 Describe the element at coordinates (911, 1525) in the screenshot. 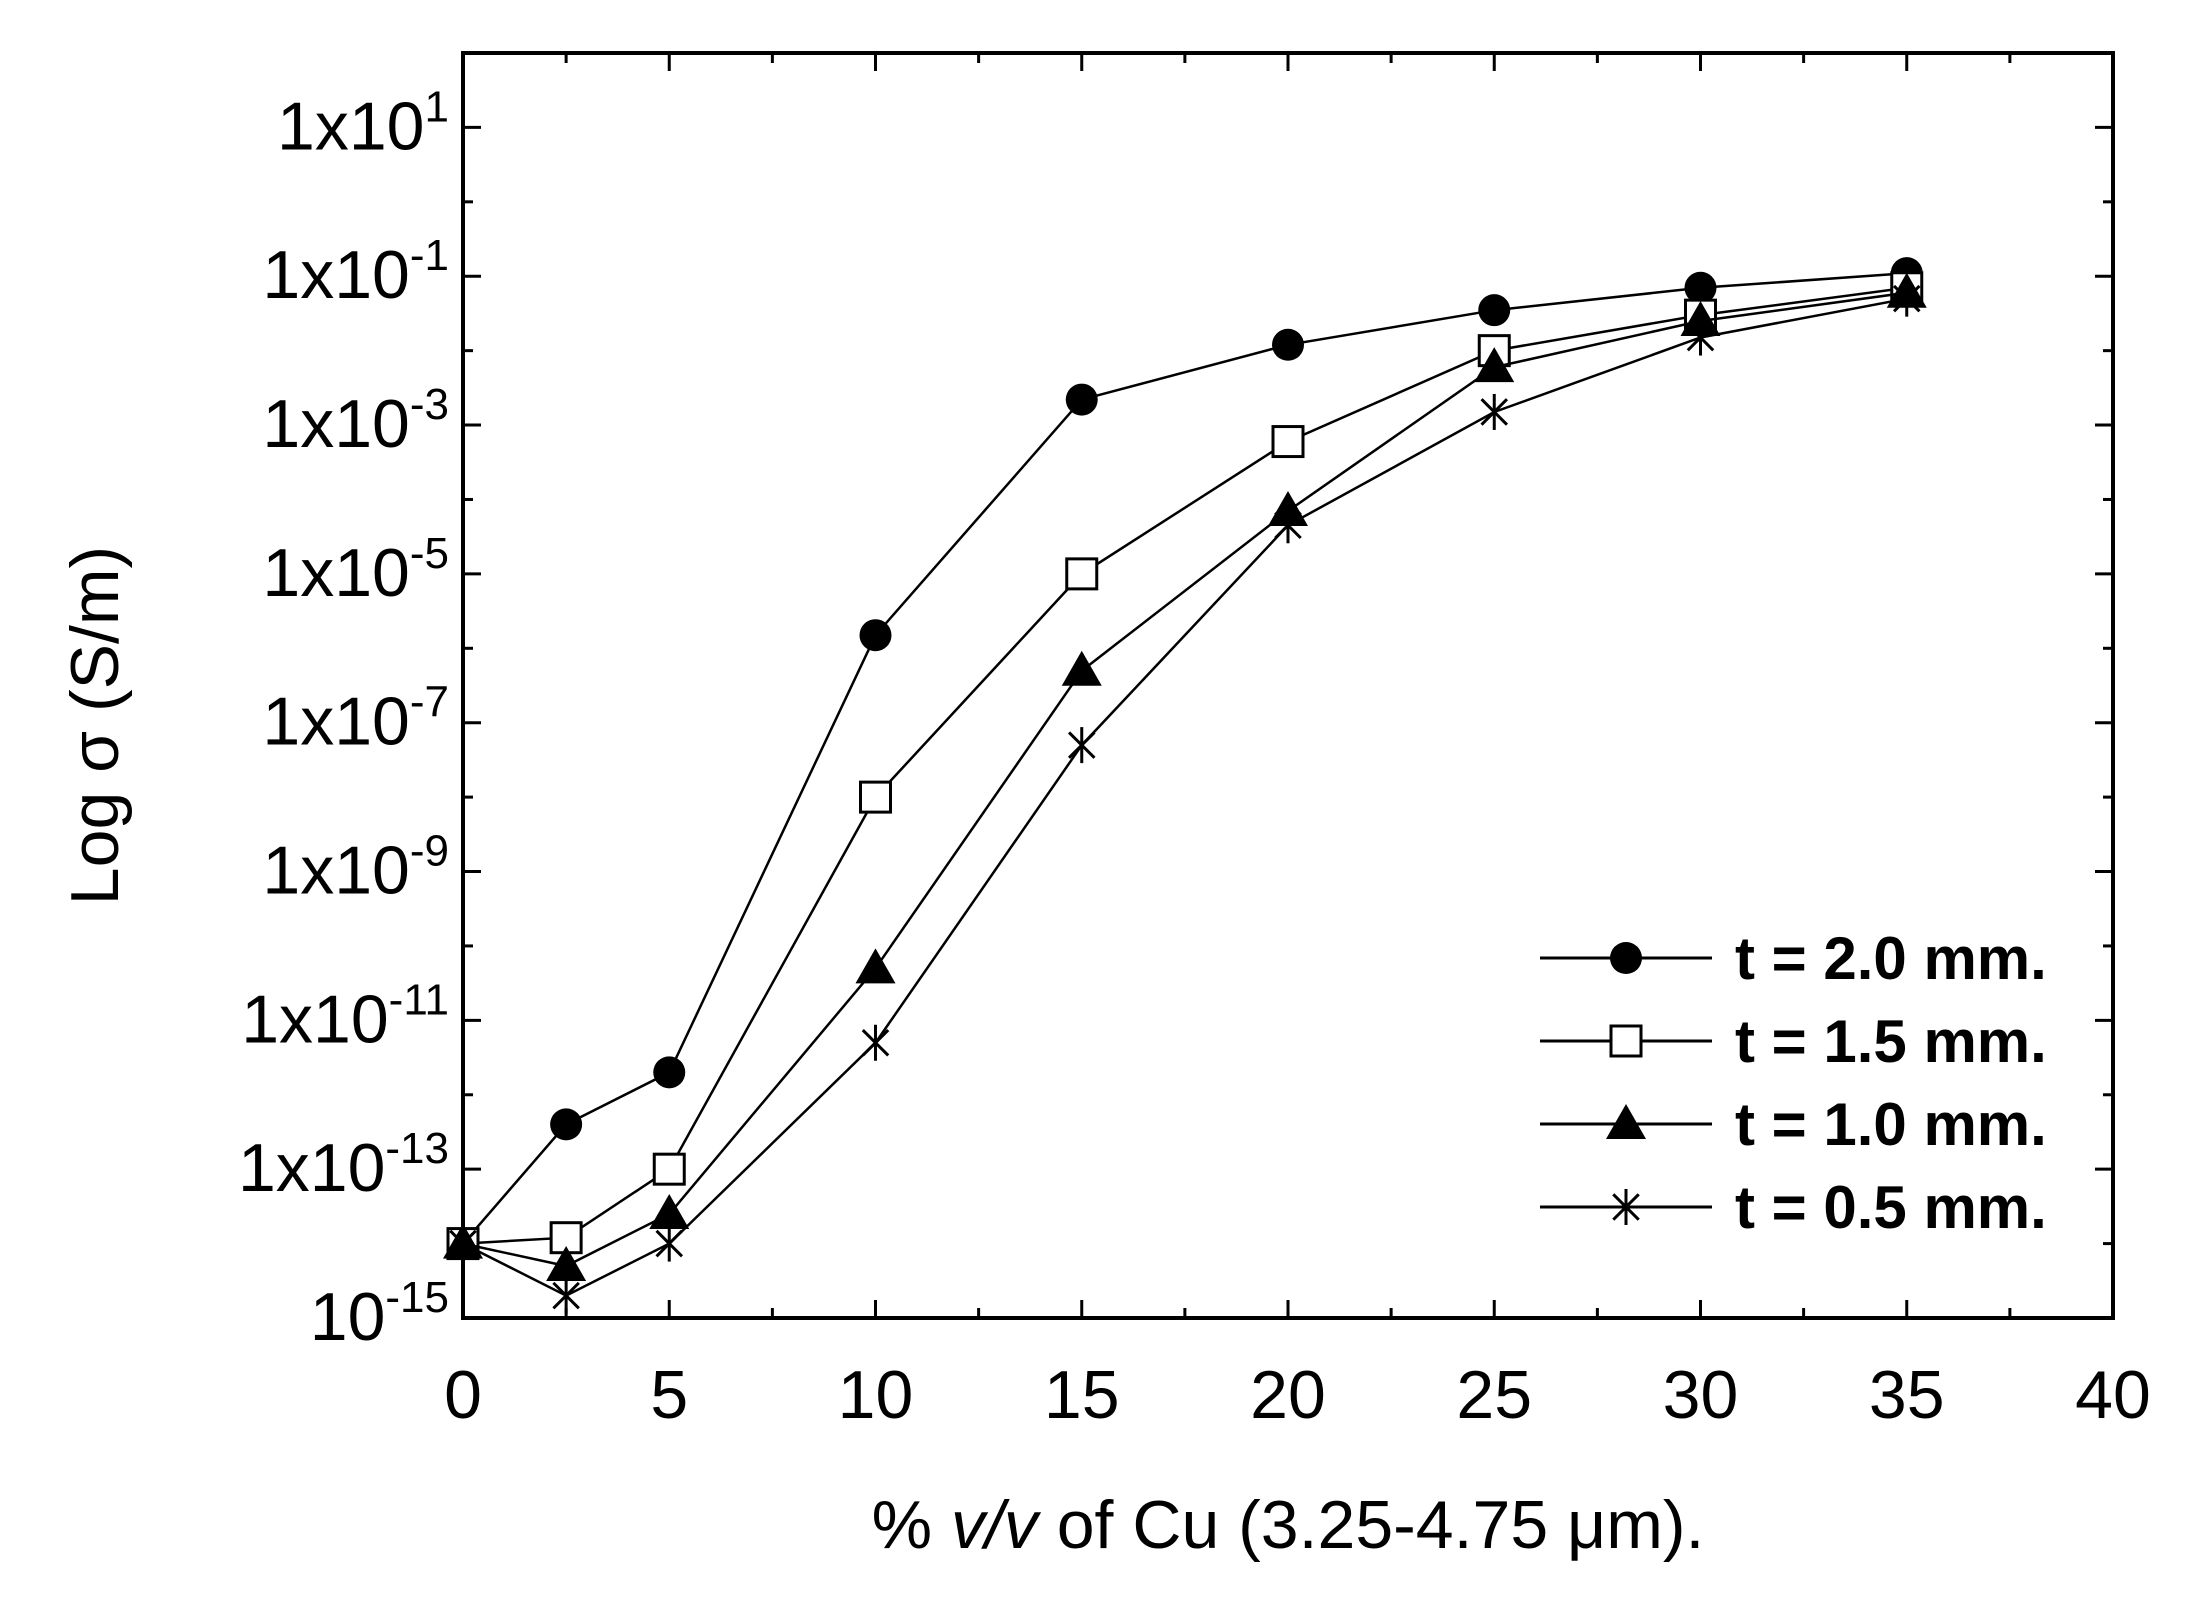

I see `x-axis-title-prefix: %` at that location.